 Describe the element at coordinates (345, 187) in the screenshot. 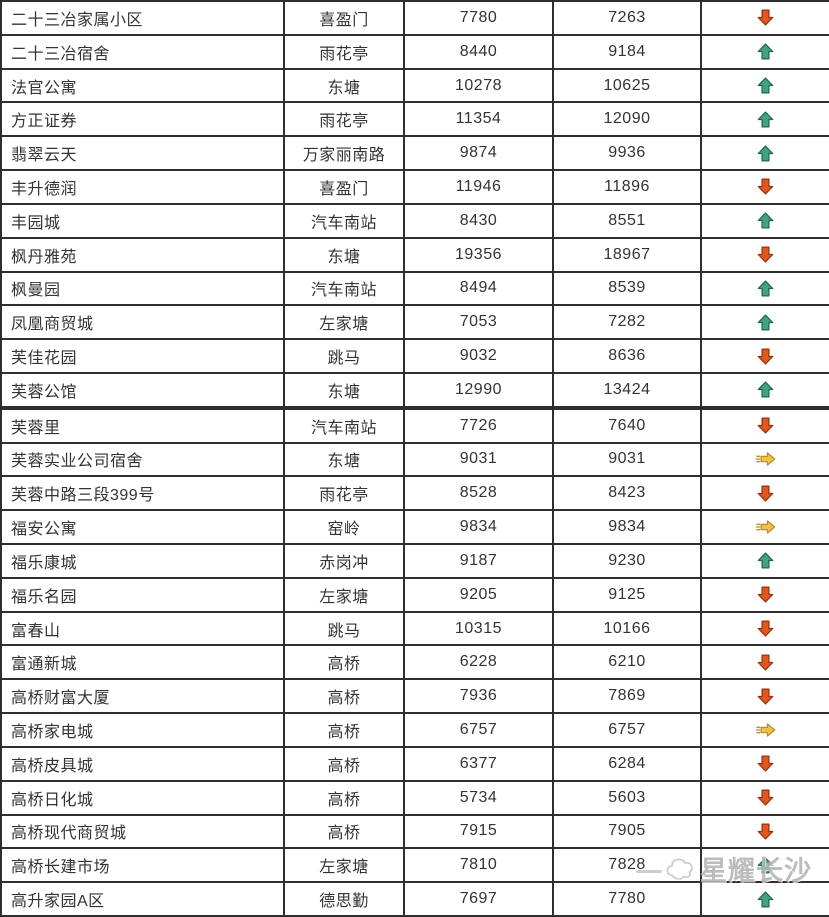

I see `district-name: 喜盈门` at that location.